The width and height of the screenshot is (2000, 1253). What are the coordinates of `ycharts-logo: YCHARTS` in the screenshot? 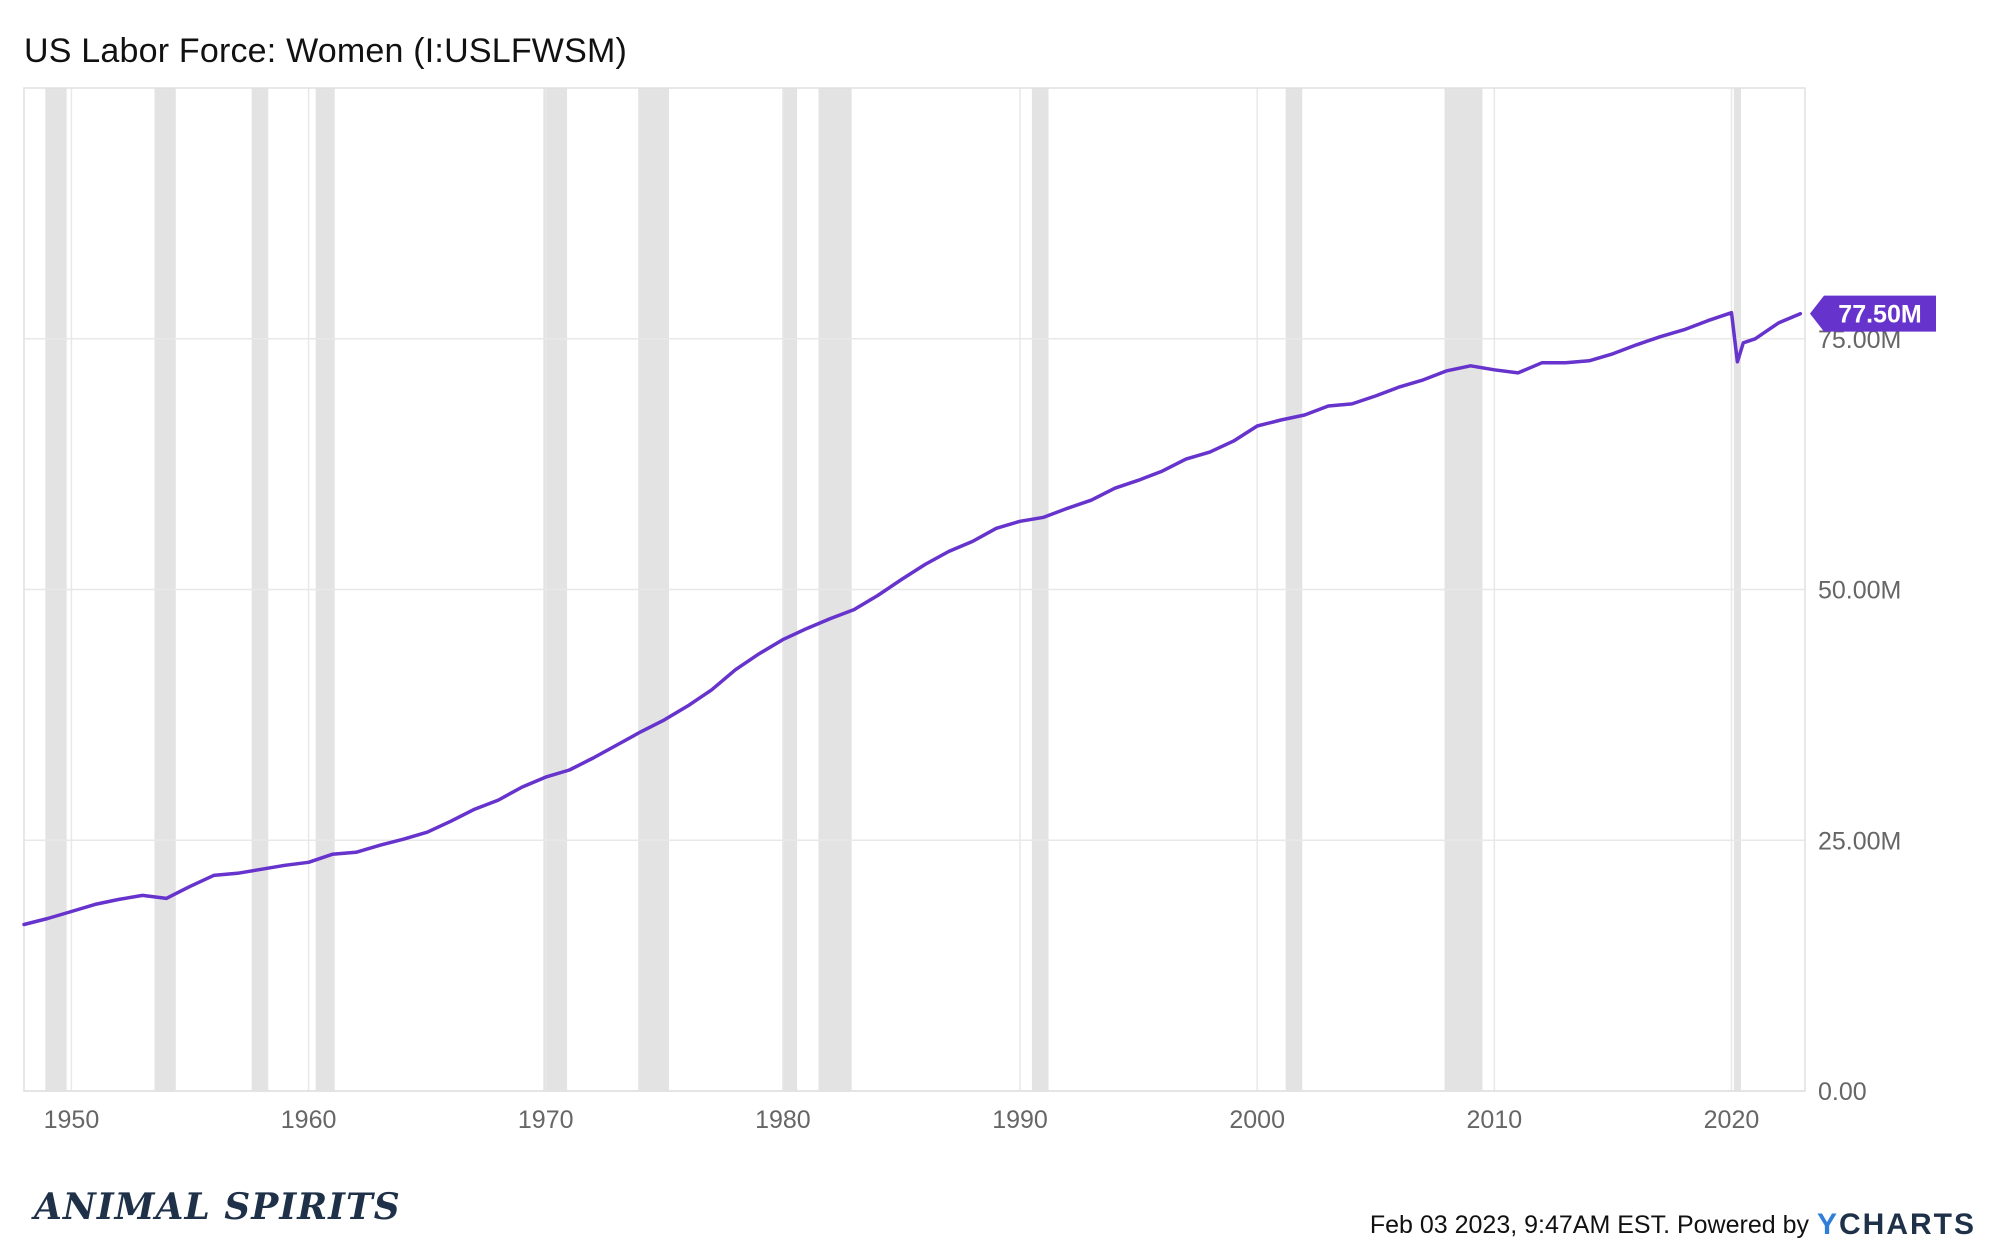 It's located at (1896, 1225).